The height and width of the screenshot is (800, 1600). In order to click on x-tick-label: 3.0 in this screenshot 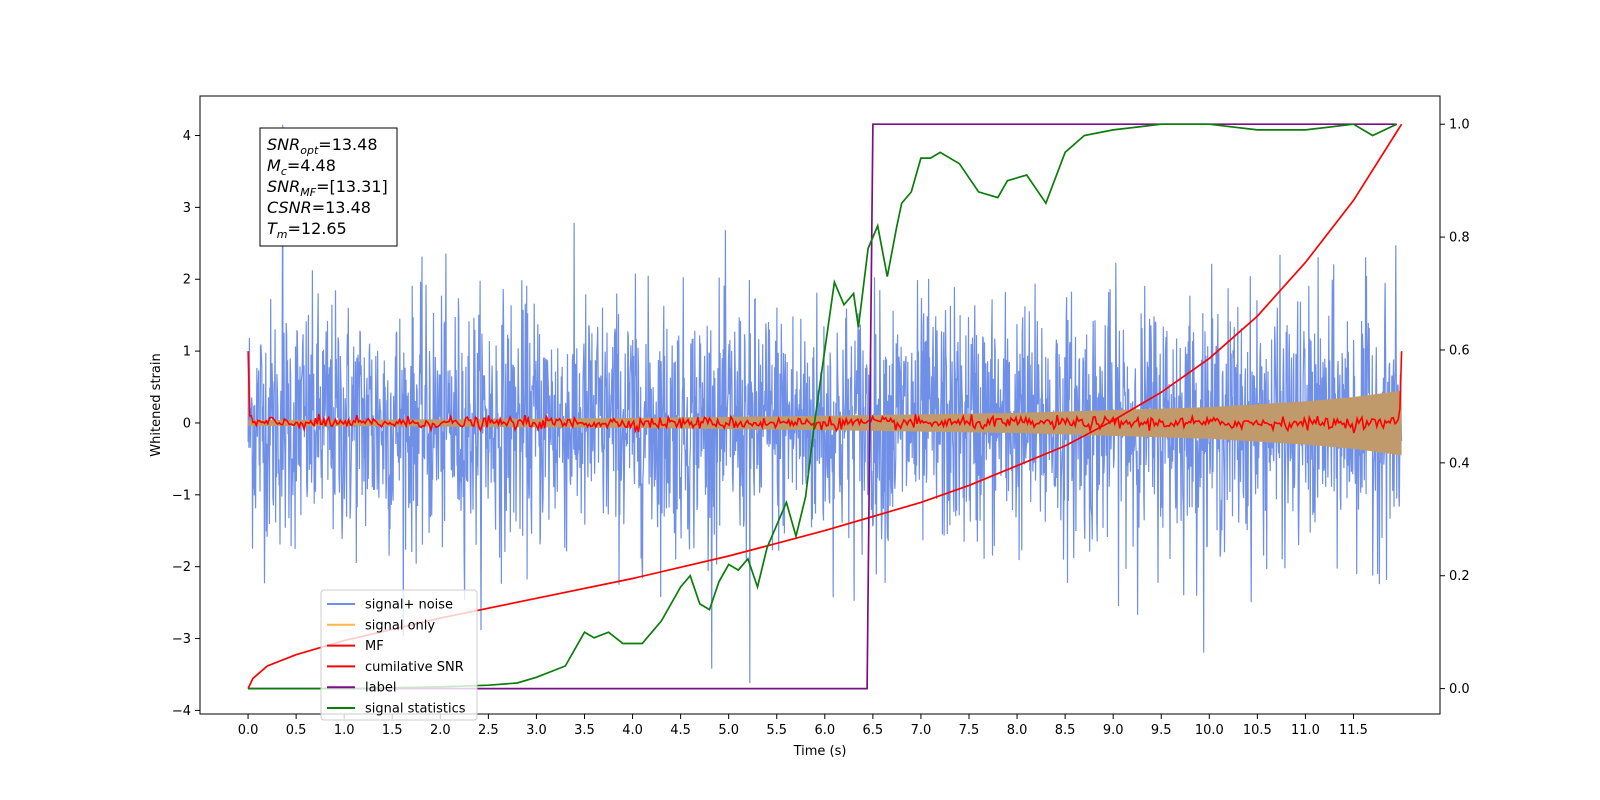, I will do `click(536, 730)`.